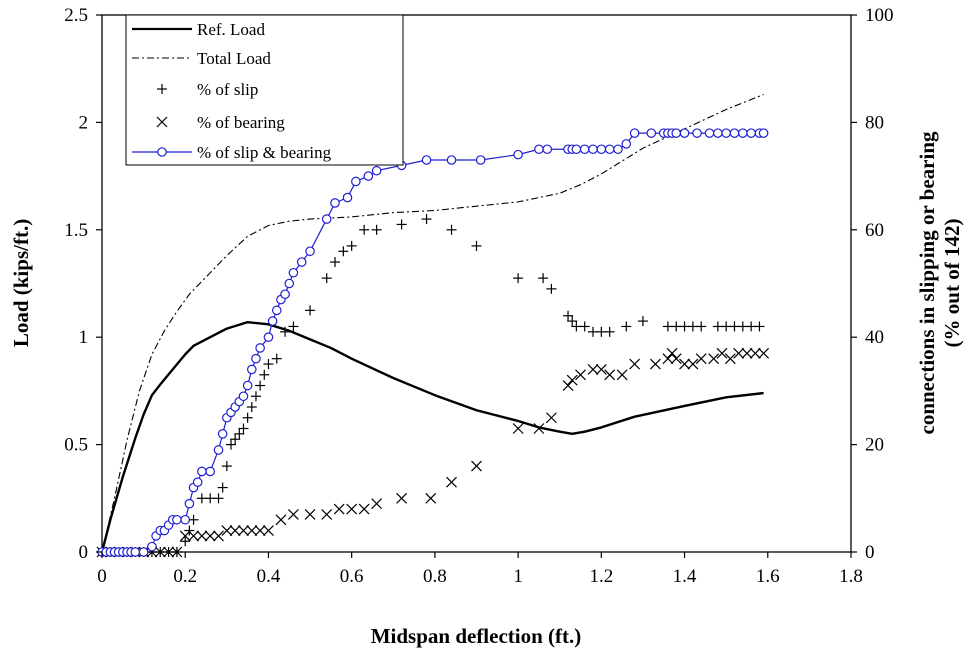  I want to click on legend-label-bearing: % of bearing, so click(241, 122).